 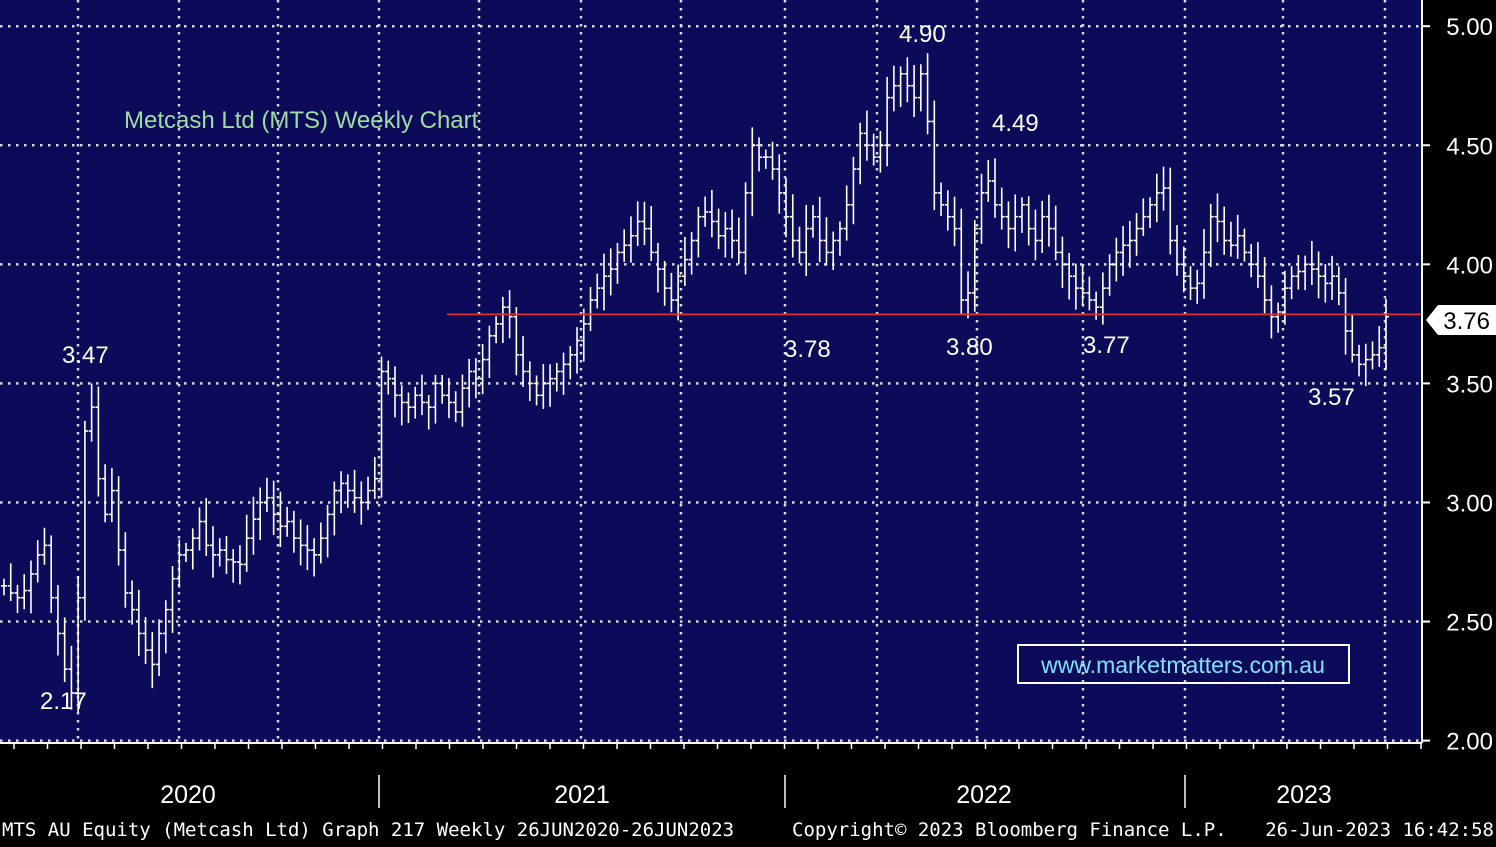 I want to click on watermark-box: www.marketmatters.com.au, so click(x=1183, y=664).